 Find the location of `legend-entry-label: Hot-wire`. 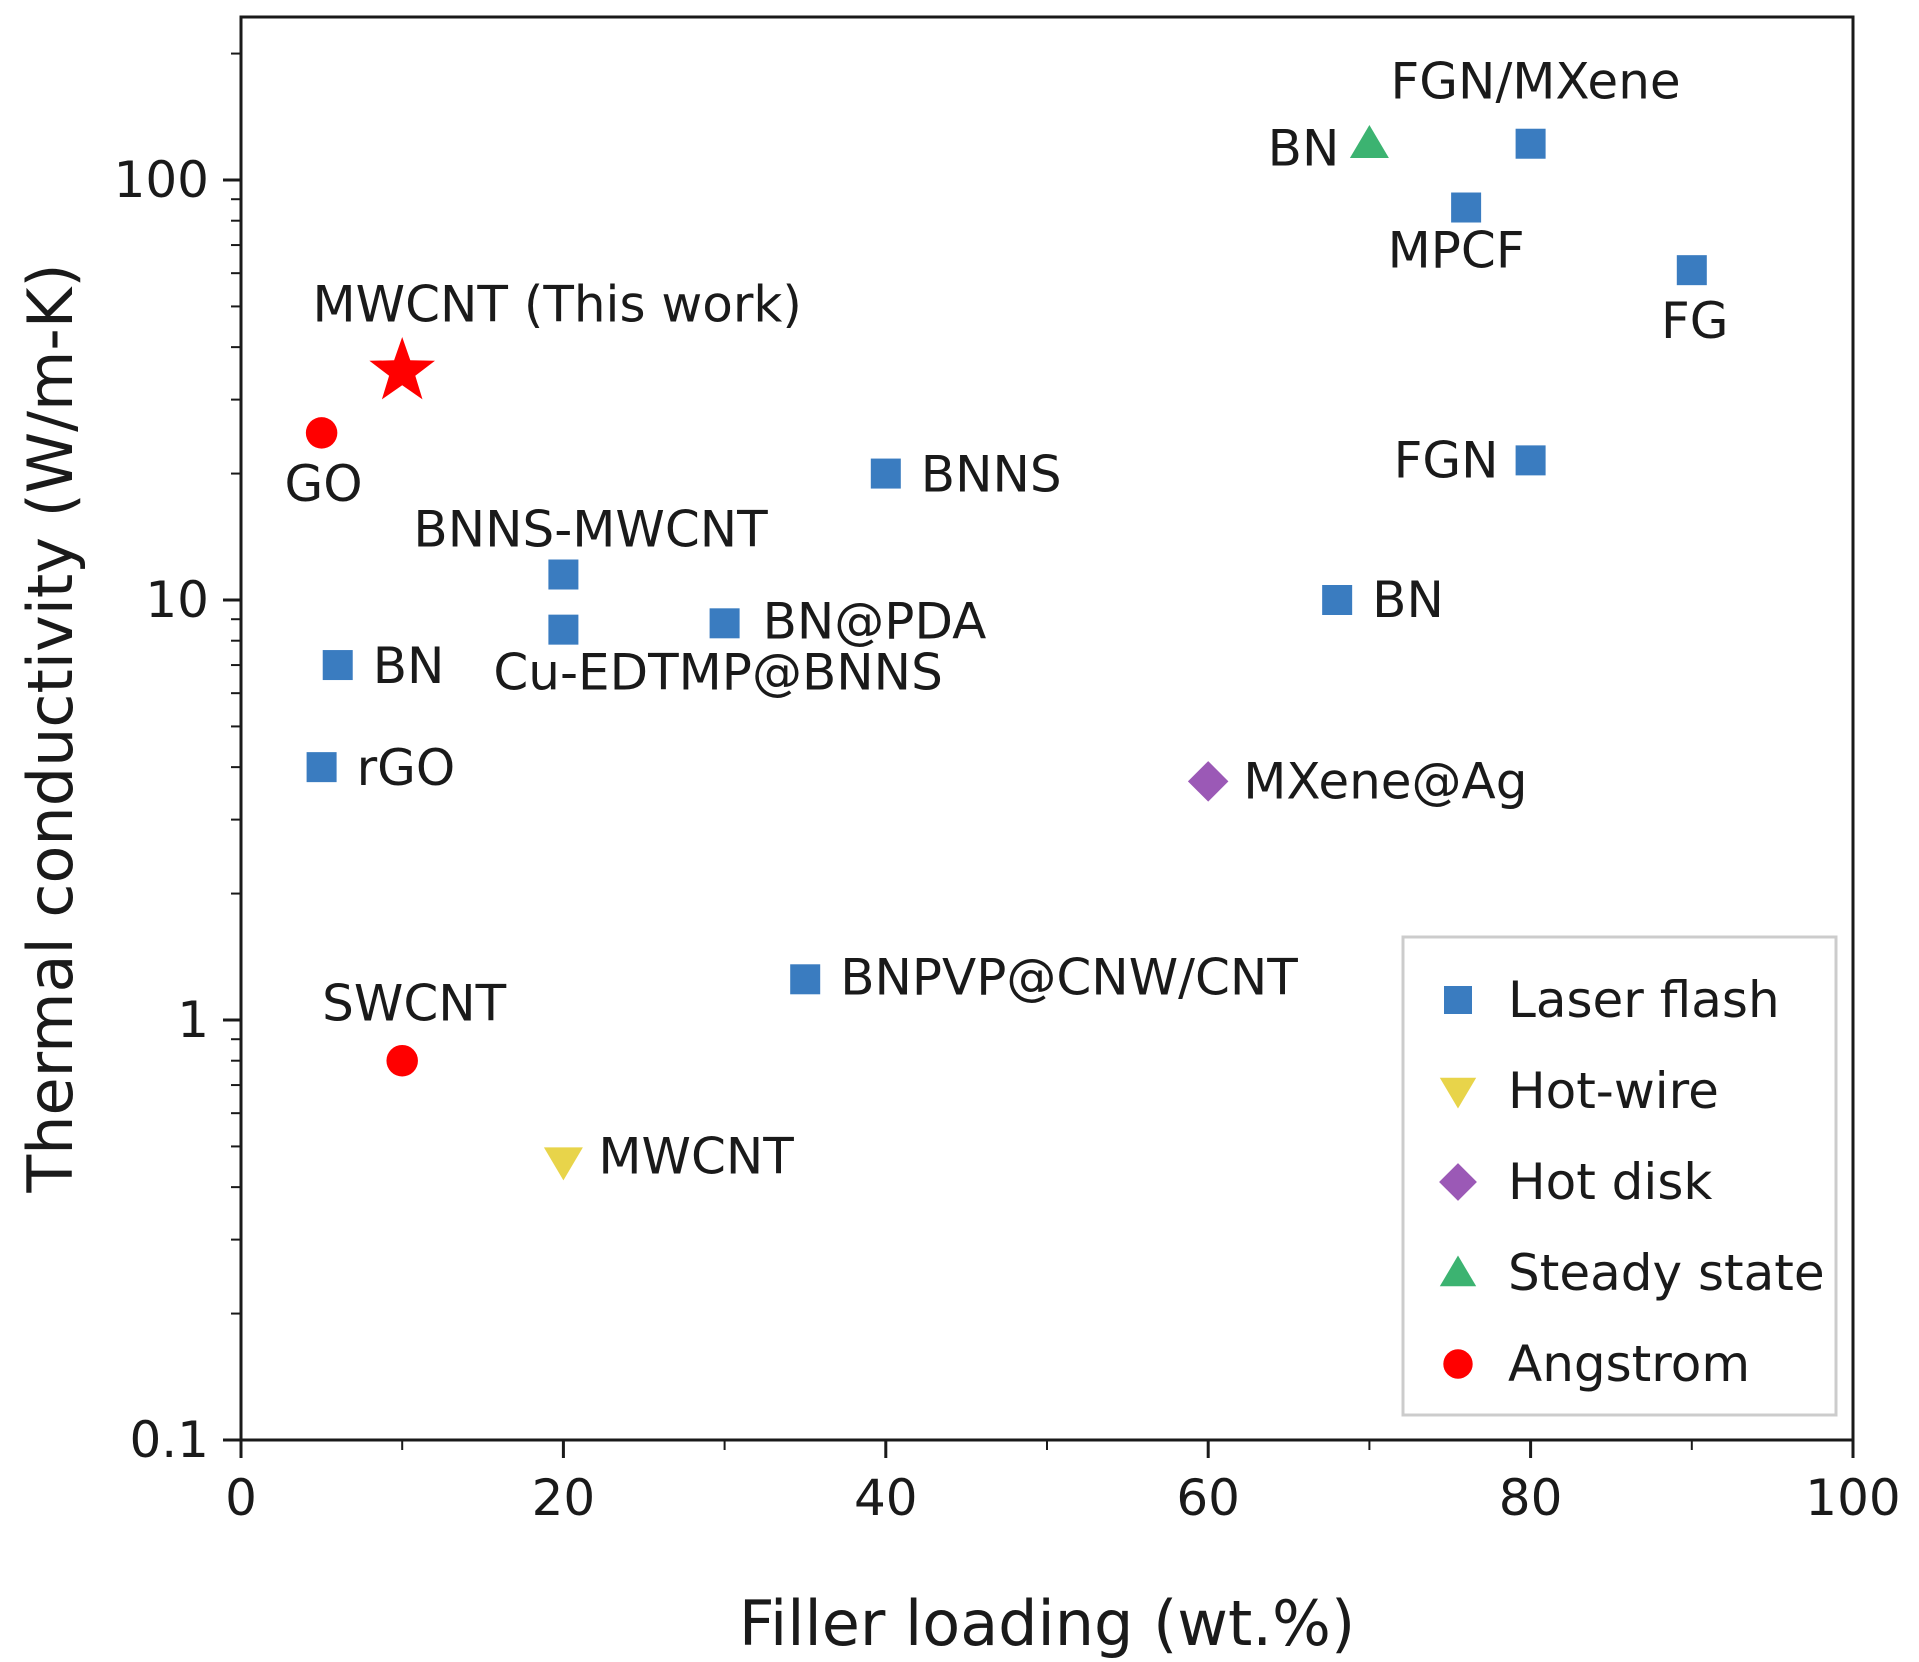

legend-entry-label: Hot-wire is located at coordinates (1613, 1091).